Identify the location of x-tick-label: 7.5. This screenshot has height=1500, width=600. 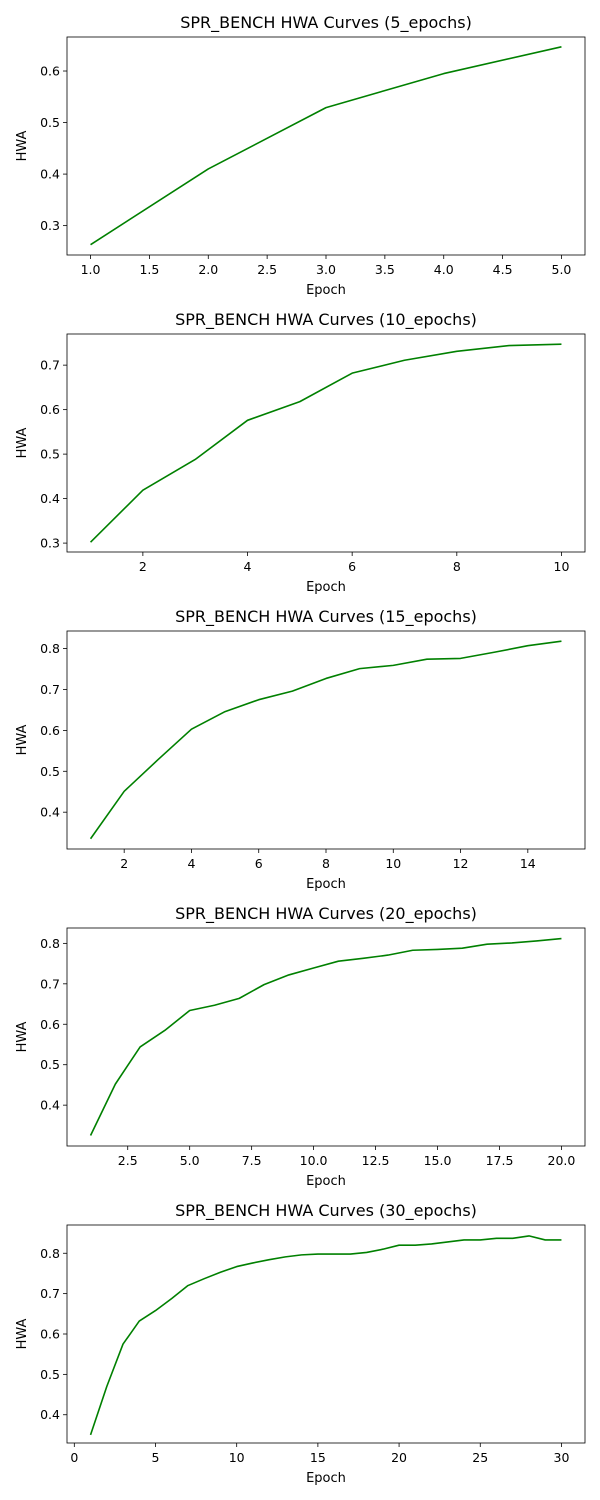
(252, 1160).